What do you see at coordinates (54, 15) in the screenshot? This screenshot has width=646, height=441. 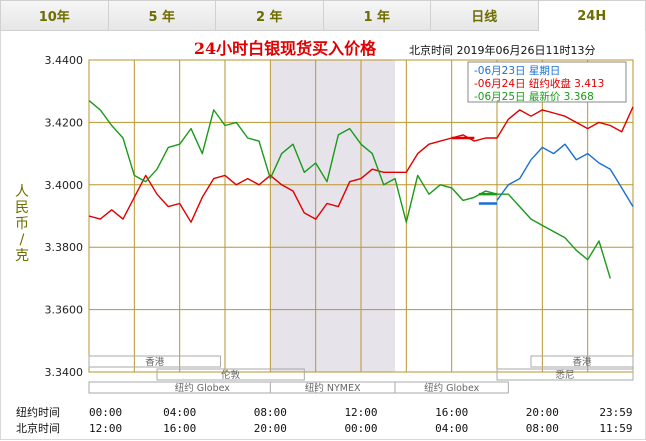 I see `tab-10-years: 10年` at bounding box center [54, 15].